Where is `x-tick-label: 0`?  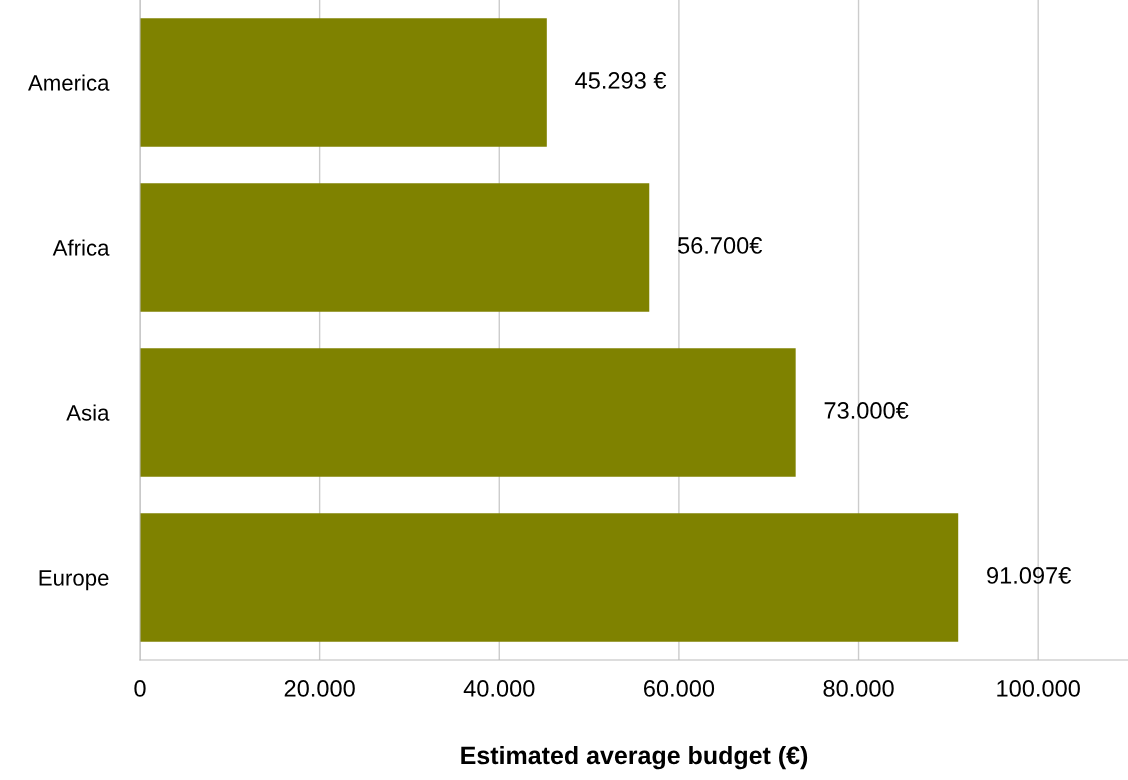
x-tick-label: 0 is located at coordinates (140, 688).